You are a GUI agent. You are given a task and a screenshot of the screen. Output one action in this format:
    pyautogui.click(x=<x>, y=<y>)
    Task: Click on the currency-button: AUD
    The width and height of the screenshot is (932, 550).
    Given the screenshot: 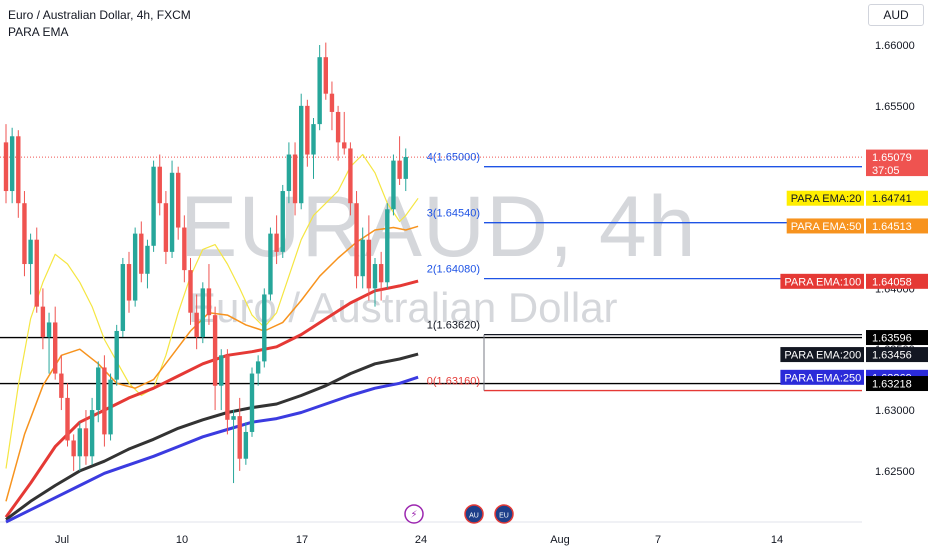 What is the action you would take?
    pyautogui.click(x=896, y=15)
    